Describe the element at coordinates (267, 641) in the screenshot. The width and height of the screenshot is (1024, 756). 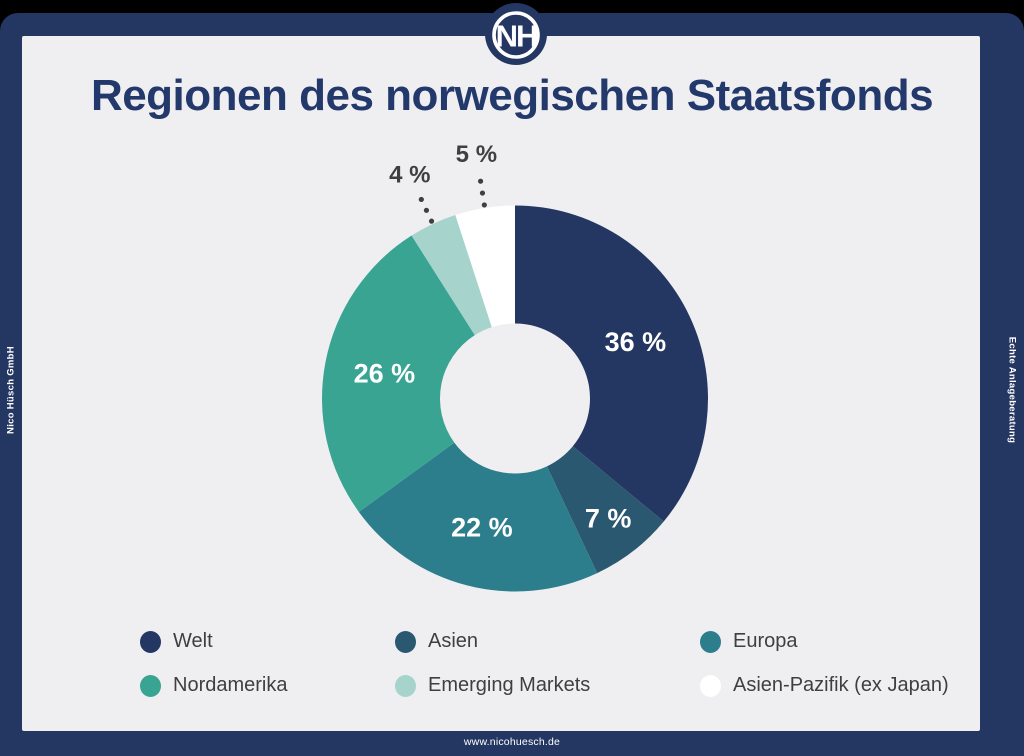
I see `legend-item-welt: Welt` at that location.